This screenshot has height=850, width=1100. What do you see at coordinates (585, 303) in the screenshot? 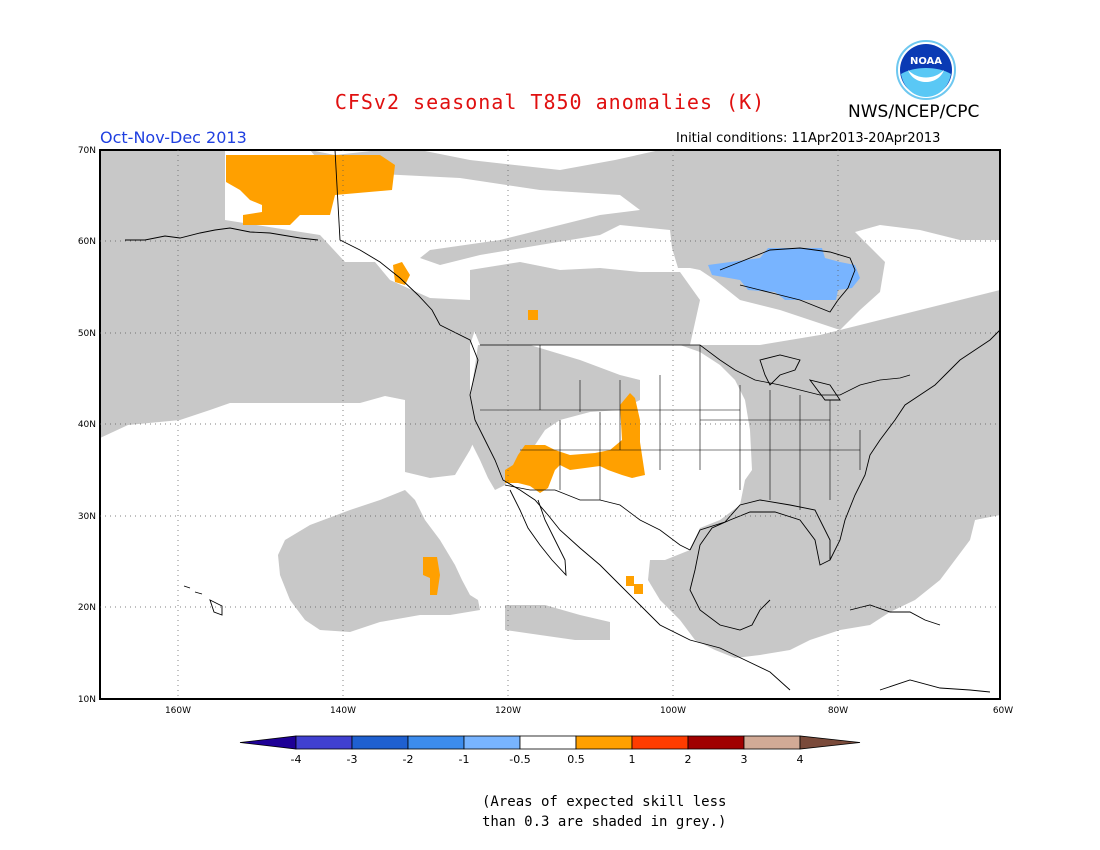
I see `grey-region-western-canada` at bounding box center [585, 303].